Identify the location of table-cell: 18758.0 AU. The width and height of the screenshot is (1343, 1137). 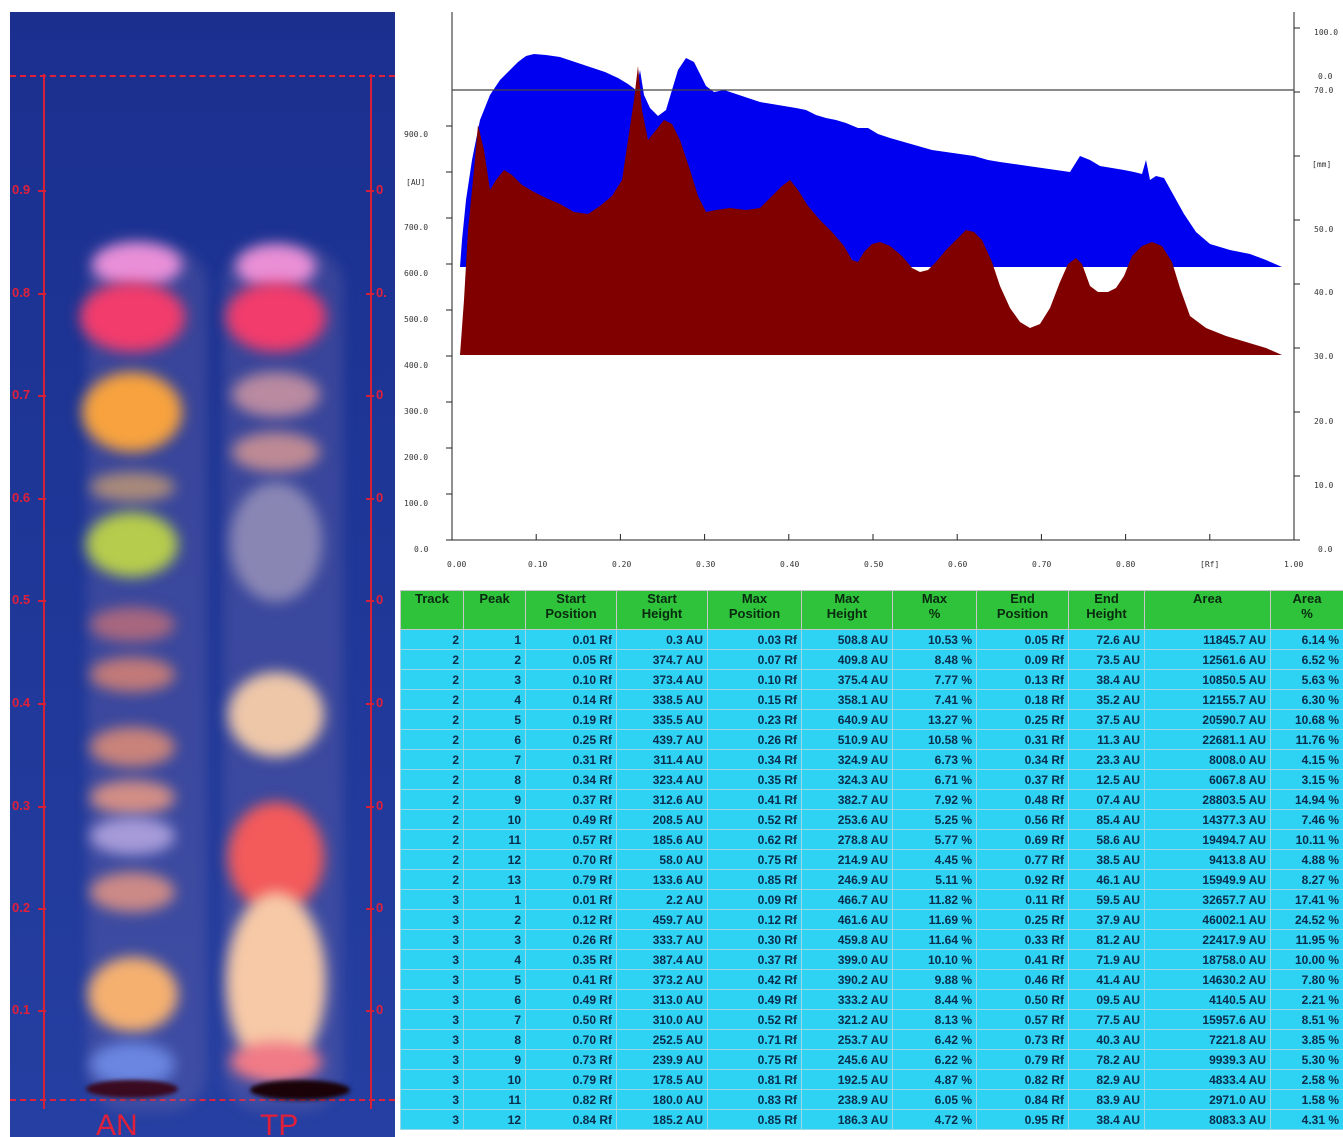
(1207, 959).